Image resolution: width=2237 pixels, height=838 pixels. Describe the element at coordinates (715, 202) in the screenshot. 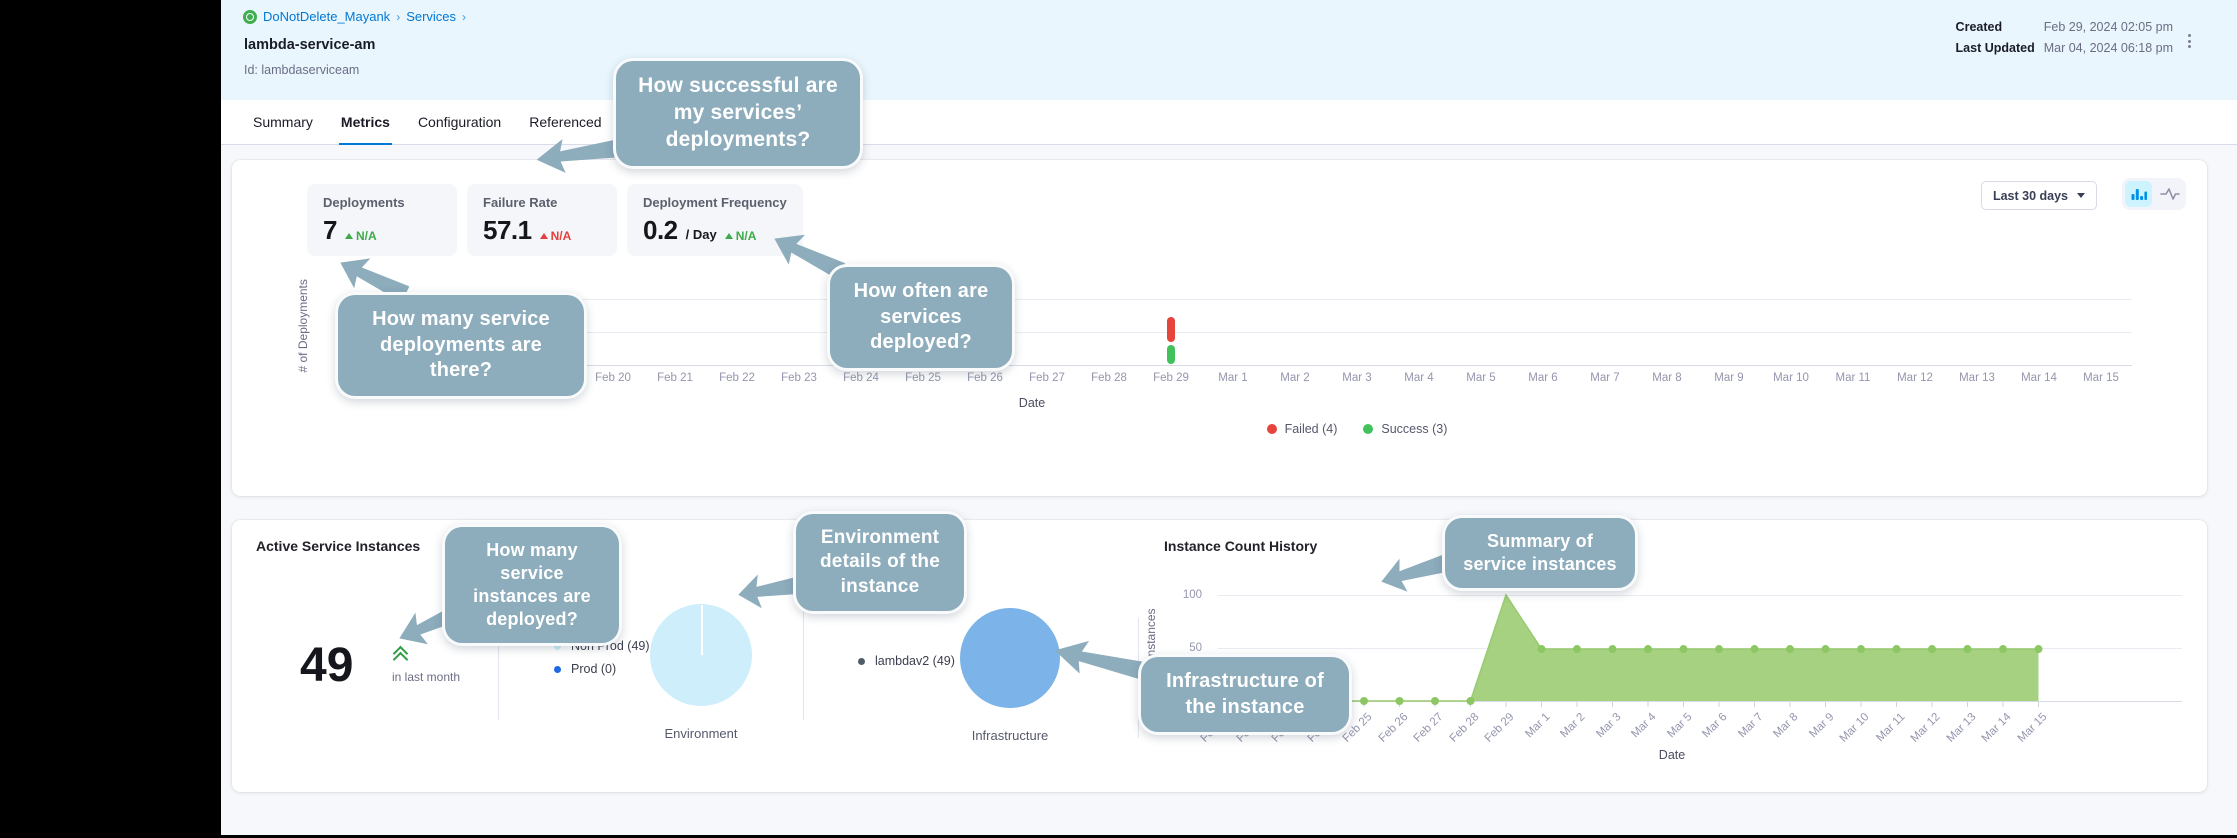

I see `metric-label: Deployment Frequency` at that location.